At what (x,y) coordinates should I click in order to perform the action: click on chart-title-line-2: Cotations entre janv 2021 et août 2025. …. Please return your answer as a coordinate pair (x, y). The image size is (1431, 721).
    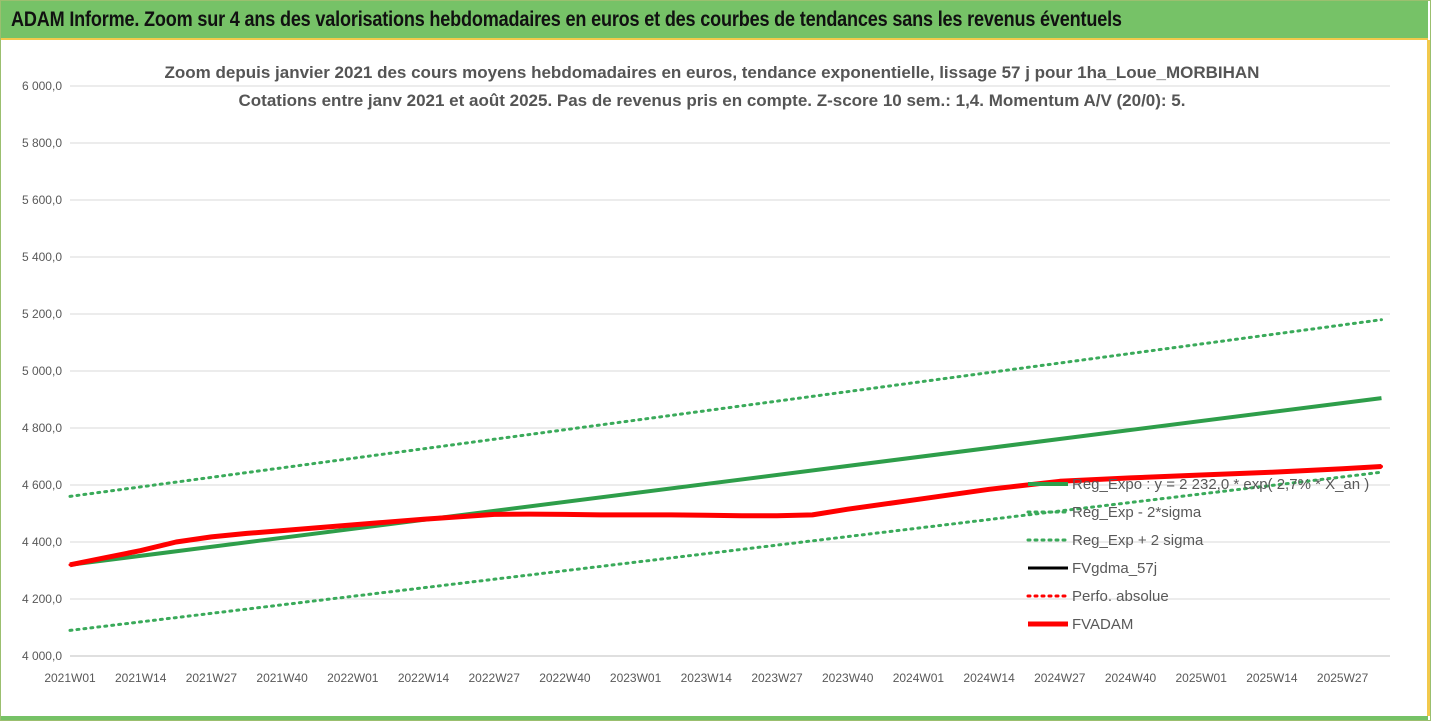
    Looking at the image, I should click on (712, 100).